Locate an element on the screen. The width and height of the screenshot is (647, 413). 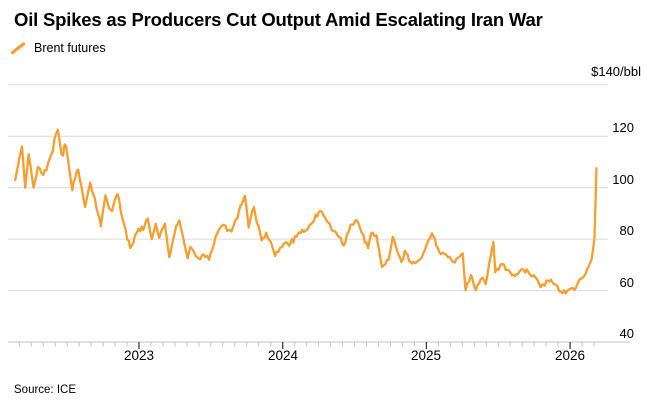
source-label: Source: ICE is located at coordinates (45, 390).